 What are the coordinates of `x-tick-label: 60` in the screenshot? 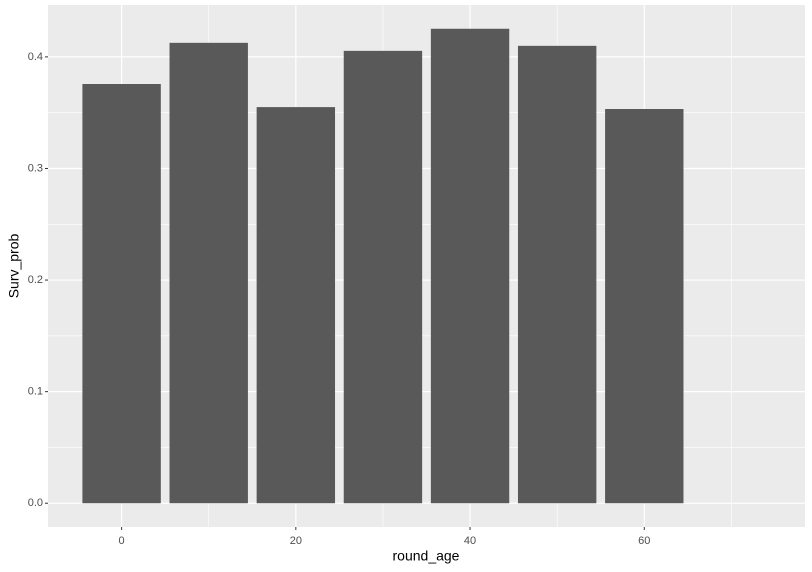 It's located at (644, 541).